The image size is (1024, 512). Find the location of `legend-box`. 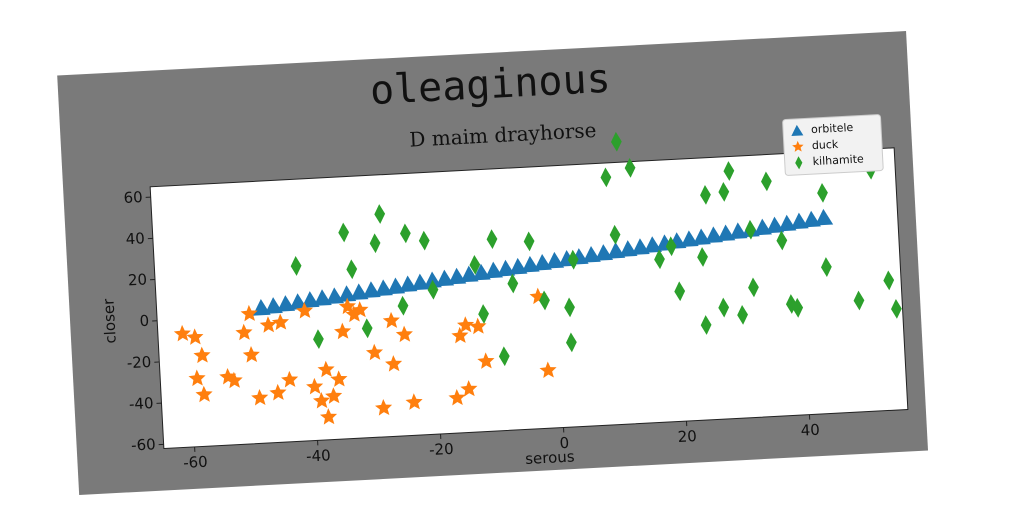

legend-box is located at coordinates (833, 145).